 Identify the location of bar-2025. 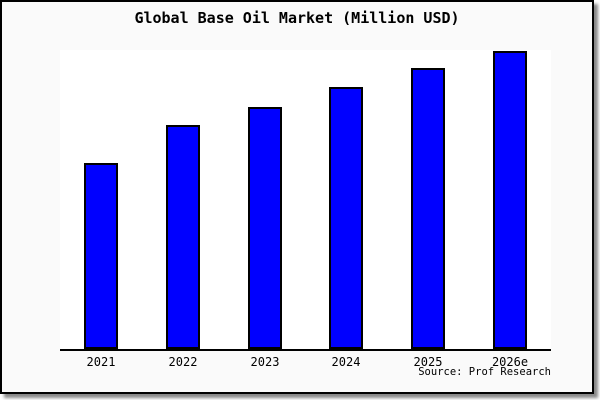
(428, 208).